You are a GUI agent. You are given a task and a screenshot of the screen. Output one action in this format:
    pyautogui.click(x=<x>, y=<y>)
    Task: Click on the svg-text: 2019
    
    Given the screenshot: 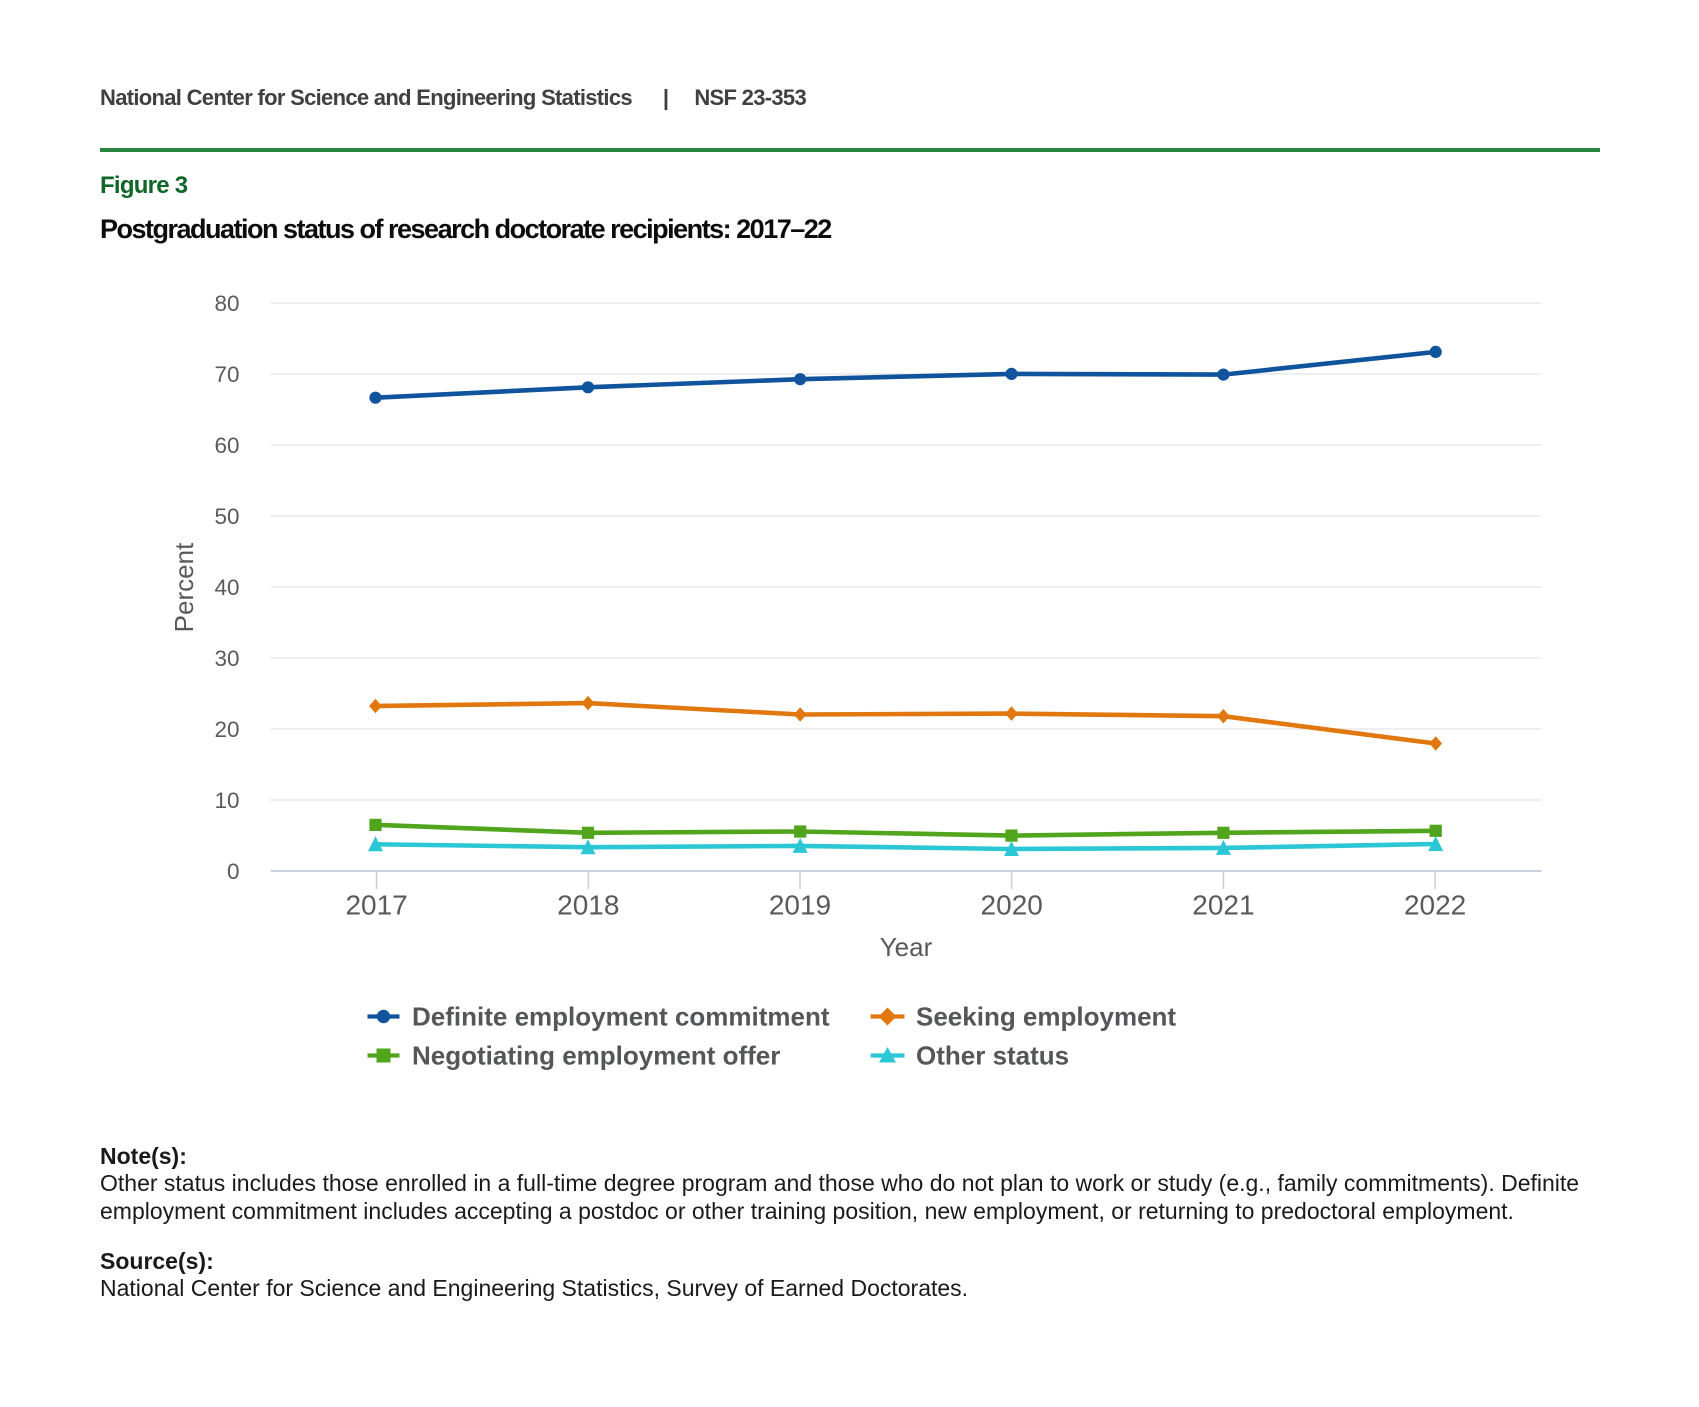 What is the action you would take?
    pyautogui.click(x=800, y=905)
    